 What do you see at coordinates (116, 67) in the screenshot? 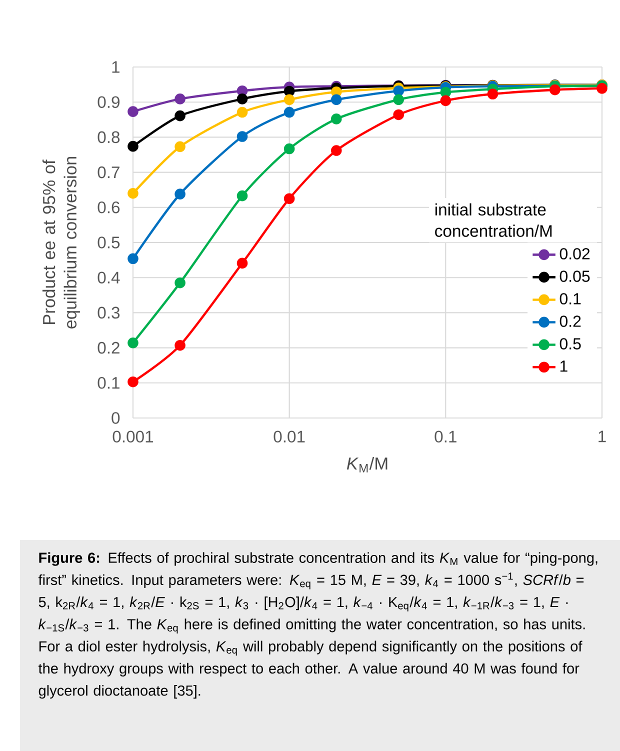
I see `y-tick-label: 1` at bounding box center [116, 67].